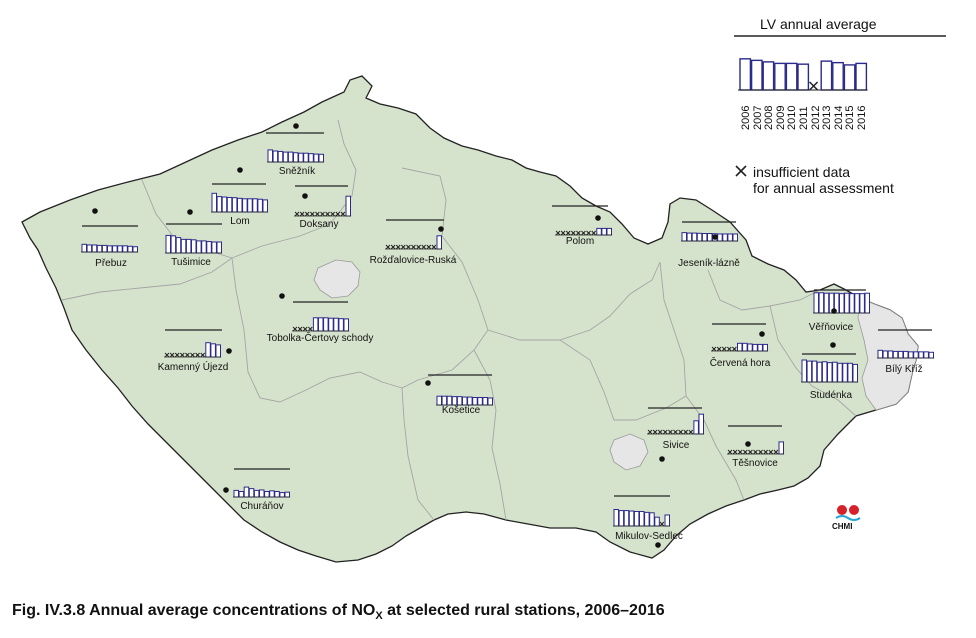 This screenshot has height=638, width=976. Describe the element at coordinates (629, 452) in the screenshot. I see `brno-region` at that location.